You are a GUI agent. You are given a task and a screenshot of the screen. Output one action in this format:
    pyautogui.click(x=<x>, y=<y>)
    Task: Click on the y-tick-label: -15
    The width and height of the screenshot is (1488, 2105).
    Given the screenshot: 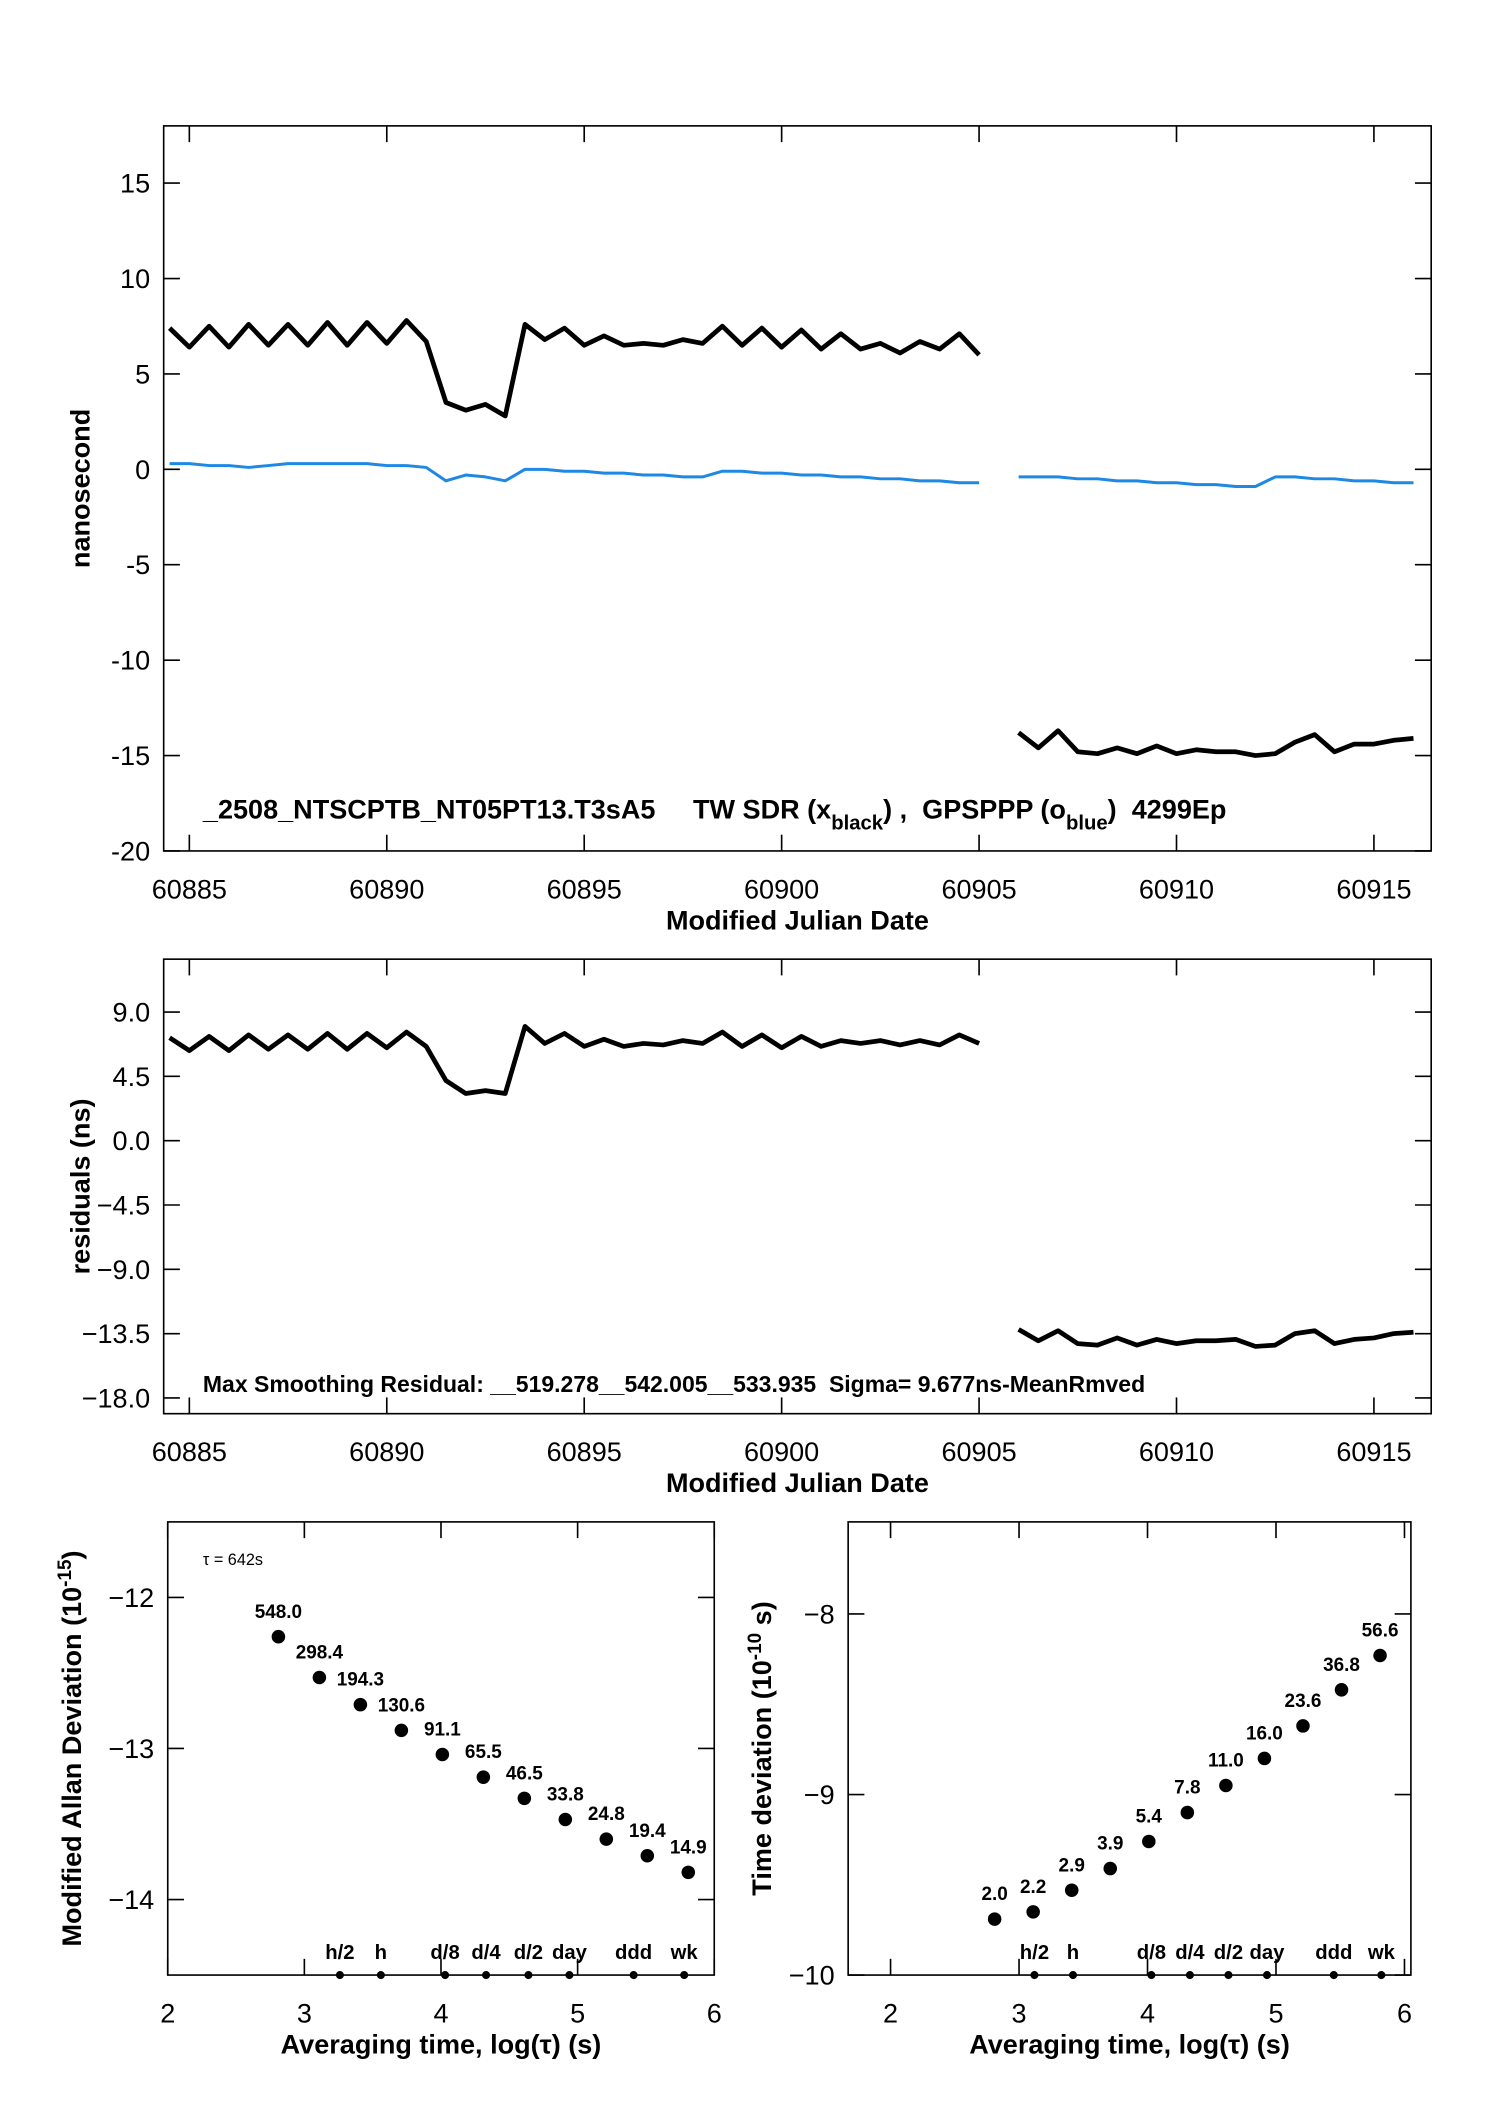 What is the action you would take?
    pyautogui.click(x=130, y=756)
    